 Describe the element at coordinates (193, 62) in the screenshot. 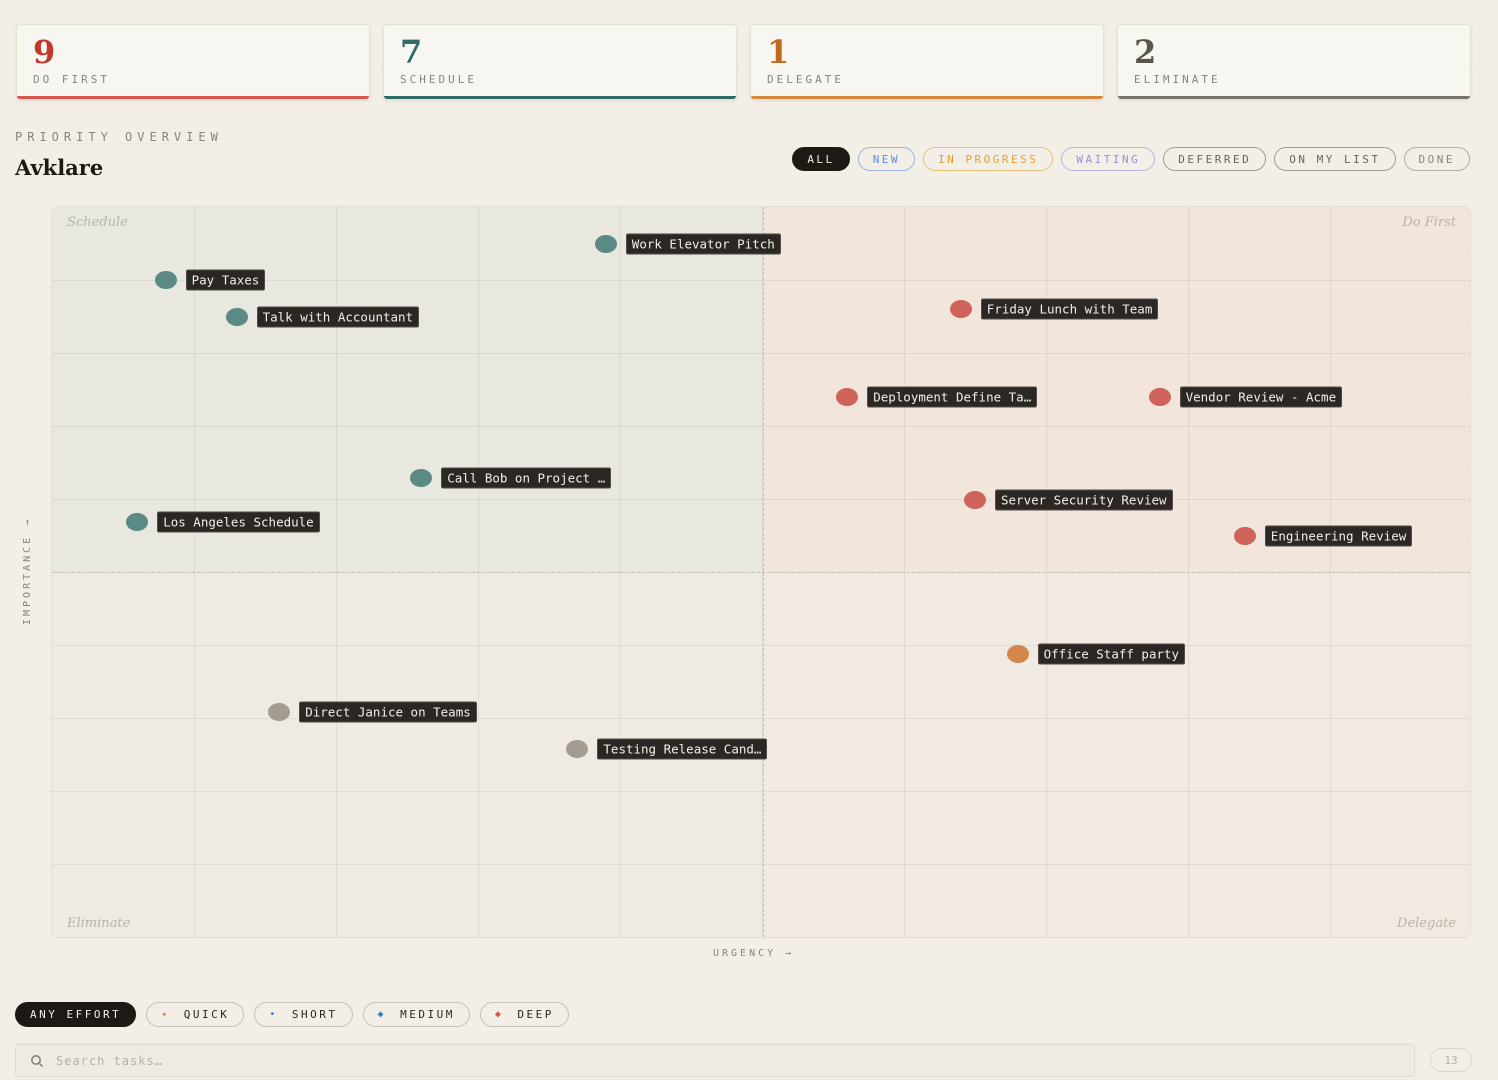

I see `stat-card-do-first: 9 DO FIRST` at that location.